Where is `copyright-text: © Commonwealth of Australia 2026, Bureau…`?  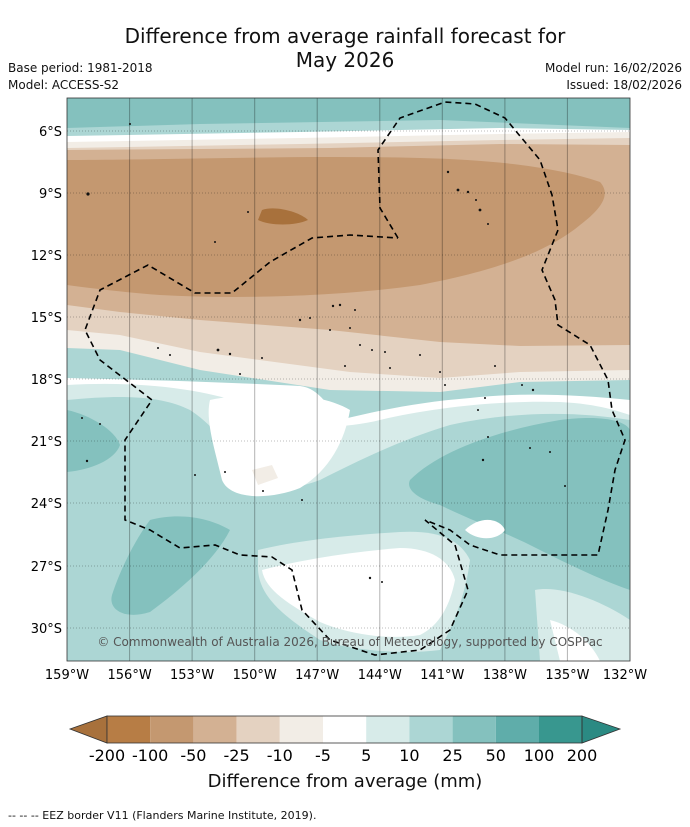 copyright-text: © Commonwealth of Australia 2026, Bureau… is located at coordinates (349, 642).